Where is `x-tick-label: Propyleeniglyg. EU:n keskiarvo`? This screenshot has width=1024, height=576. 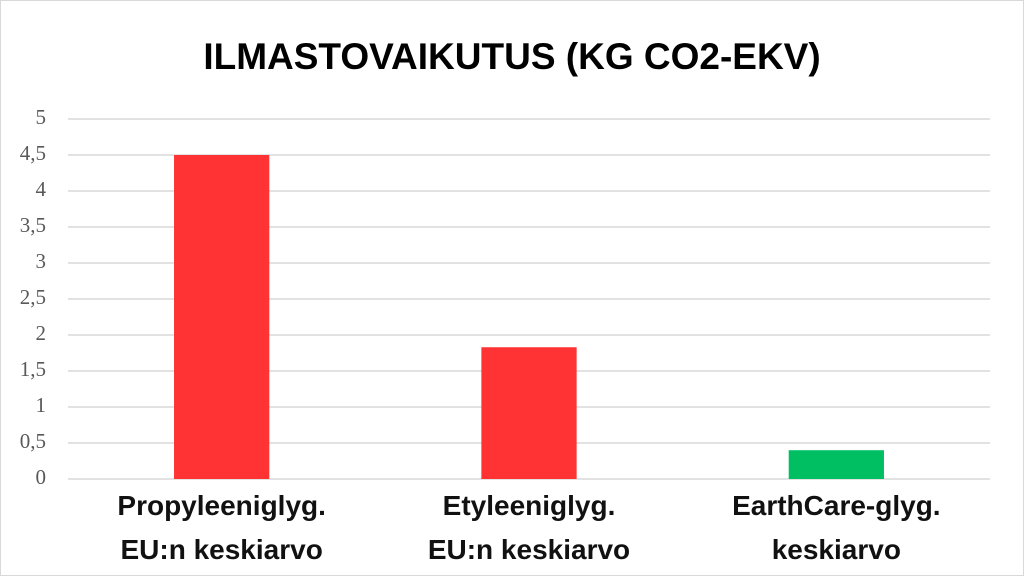
x-tick-label: Propyleeniglyg. EU:n keskiarvo is located at coordinates (221, 527).